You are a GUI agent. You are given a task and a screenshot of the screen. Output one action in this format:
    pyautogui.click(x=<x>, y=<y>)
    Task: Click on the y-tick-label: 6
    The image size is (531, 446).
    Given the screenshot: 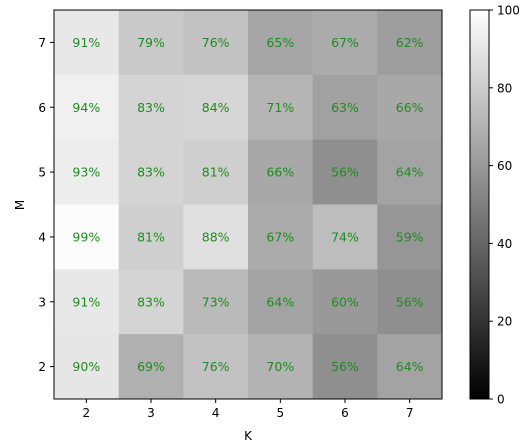 What is the action you would take?
    pyautogui.click(x=42, y=108)
    